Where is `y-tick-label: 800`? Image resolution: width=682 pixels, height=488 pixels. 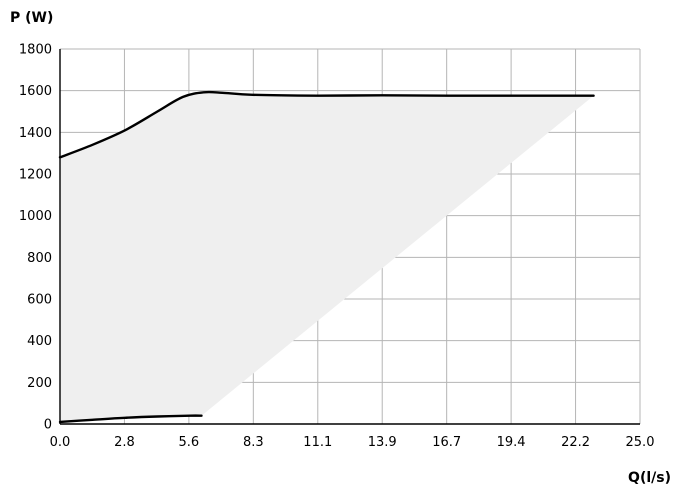 y-tick-label: 800 is located at coordinates (39, 258).